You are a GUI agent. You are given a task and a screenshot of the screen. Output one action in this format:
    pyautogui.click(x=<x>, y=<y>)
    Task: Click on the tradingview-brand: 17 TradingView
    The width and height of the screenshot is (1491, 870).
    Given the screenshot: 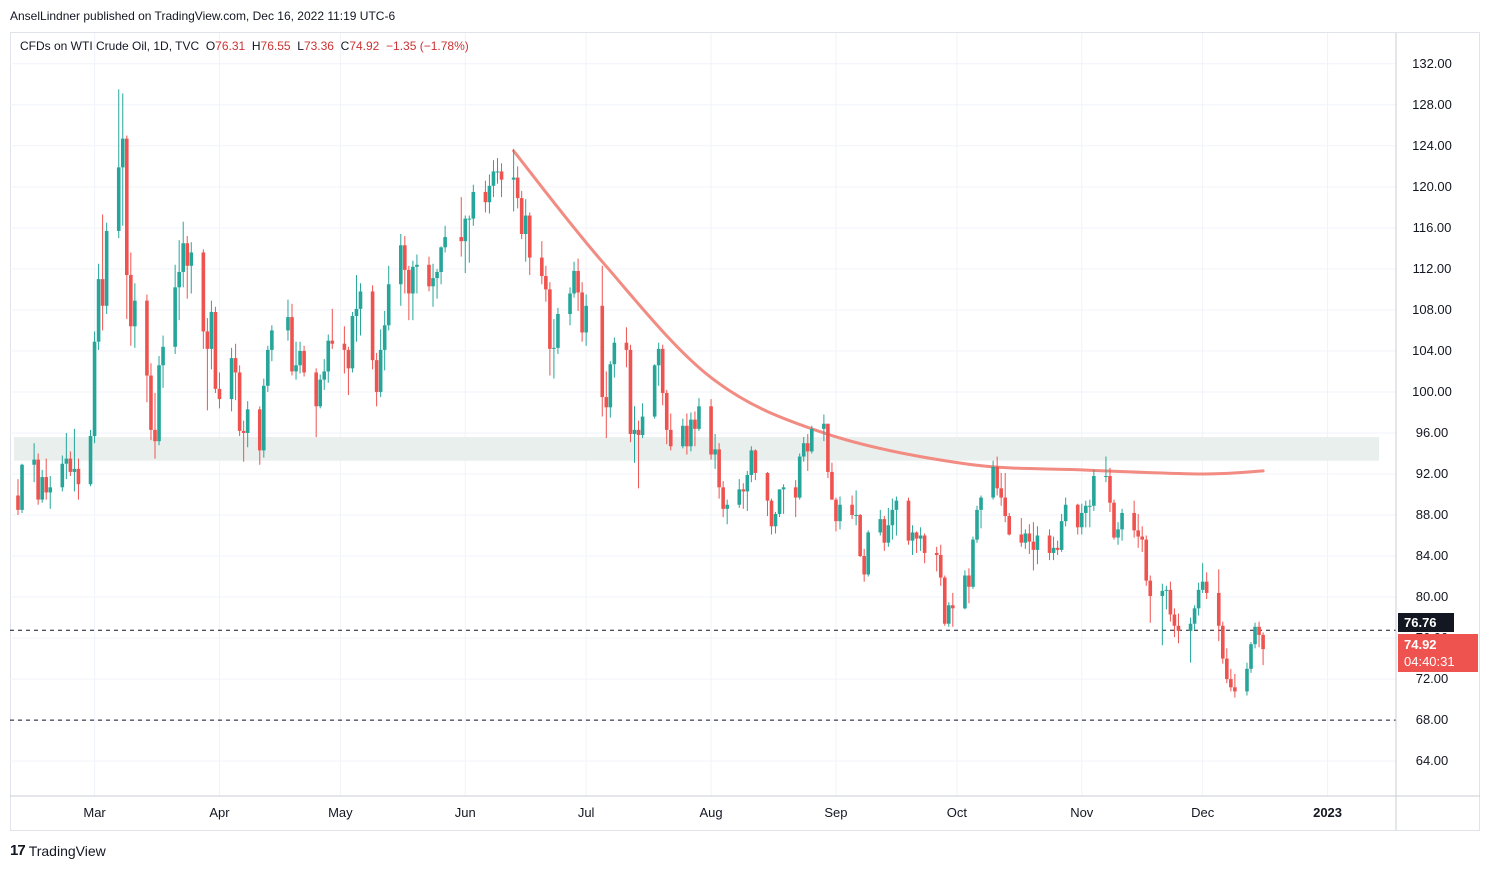 What is the action you would take?
    pyautogui.click(x=58, y=850)
    